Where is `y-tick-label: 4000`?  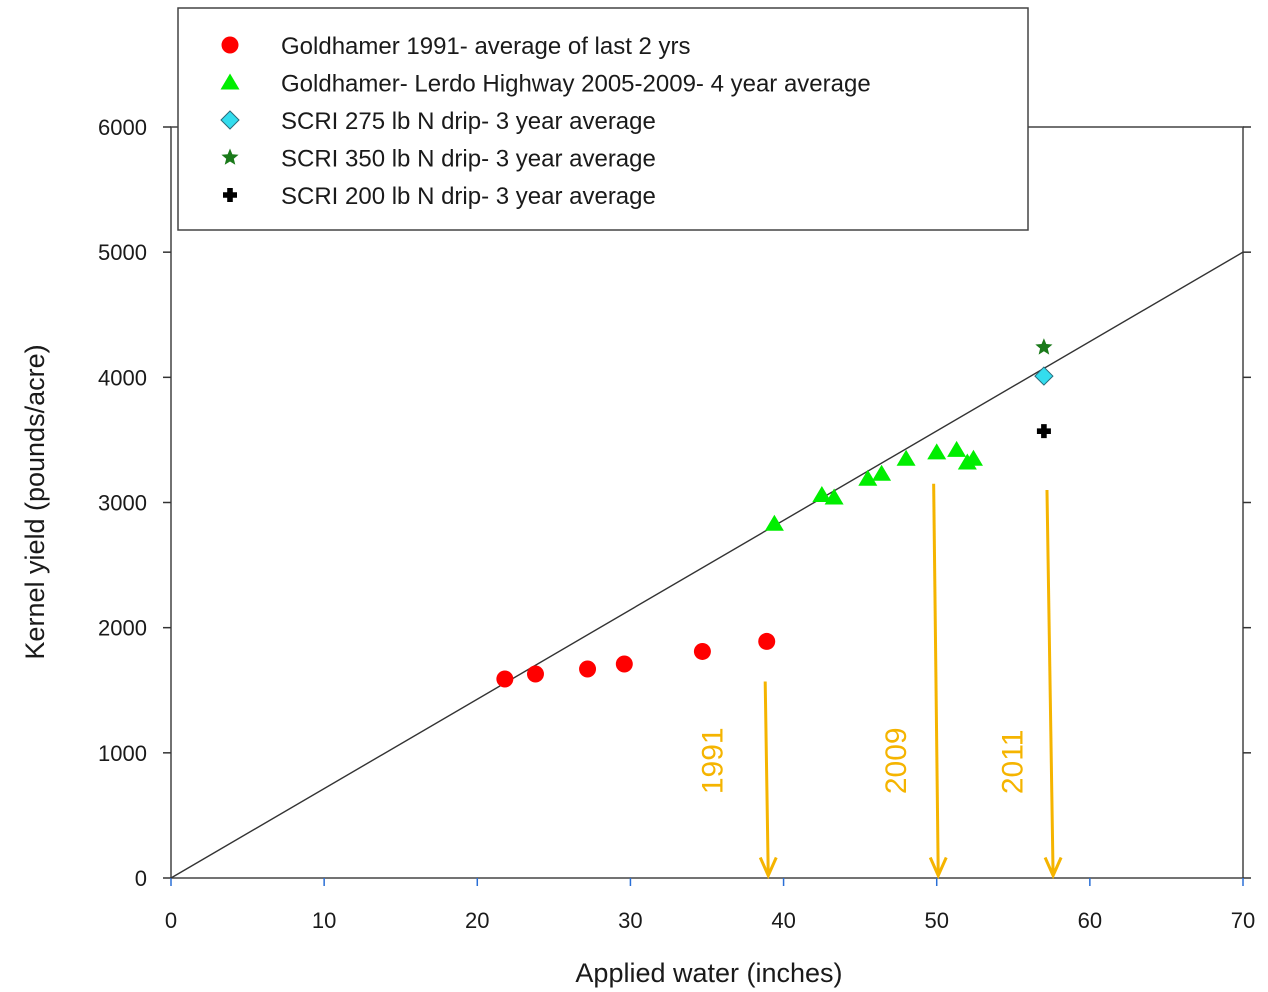
y-tick-label: 4000 is located at coordinates (122, 377).